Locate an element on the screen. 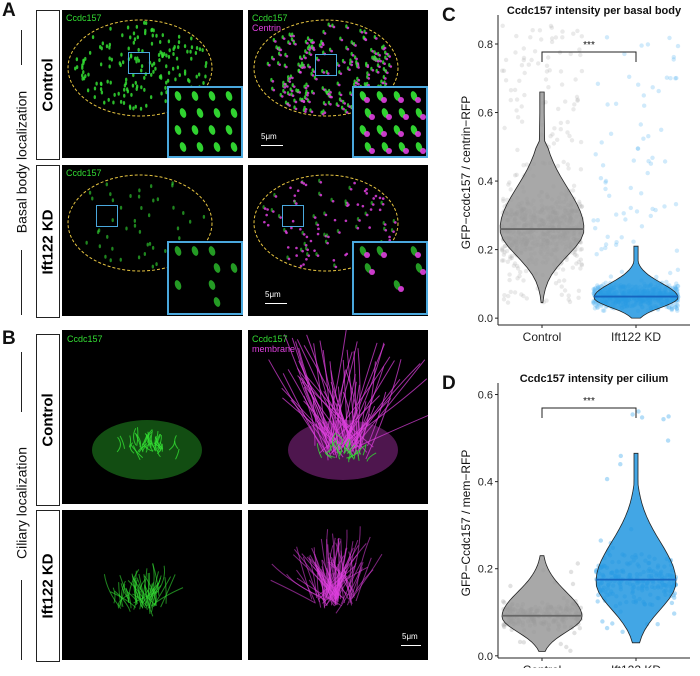 This screenshot has width=700, height=676. y-axis-label: GFP−ccdc157 / centrin−RFP is located at coordinates (466, 172).